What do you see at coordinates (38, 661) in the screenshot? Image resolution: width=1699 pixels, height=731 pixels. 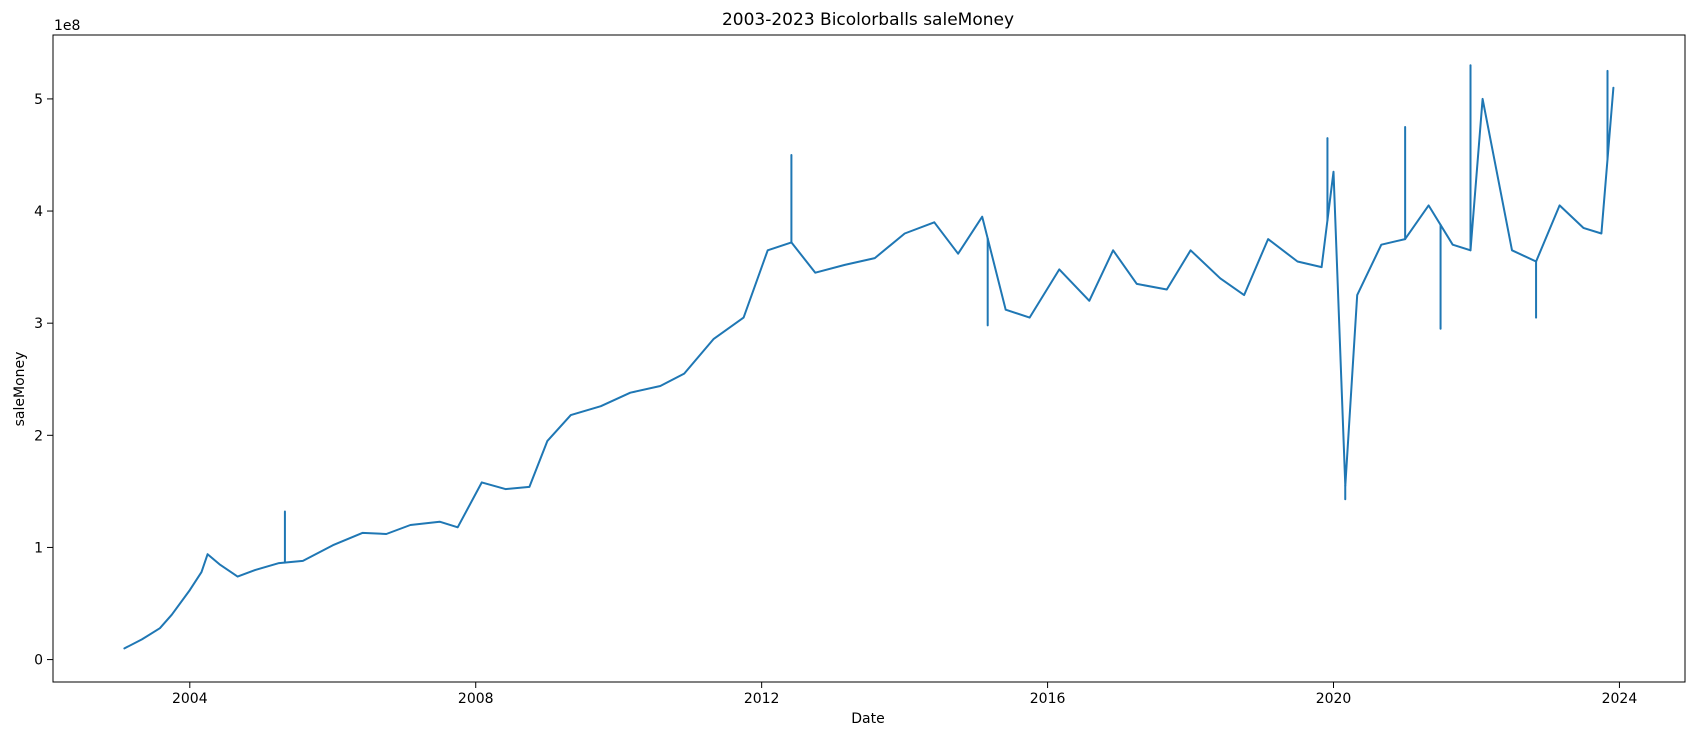 I see `y-tick-label: 0` at bounding box center [38, 661].